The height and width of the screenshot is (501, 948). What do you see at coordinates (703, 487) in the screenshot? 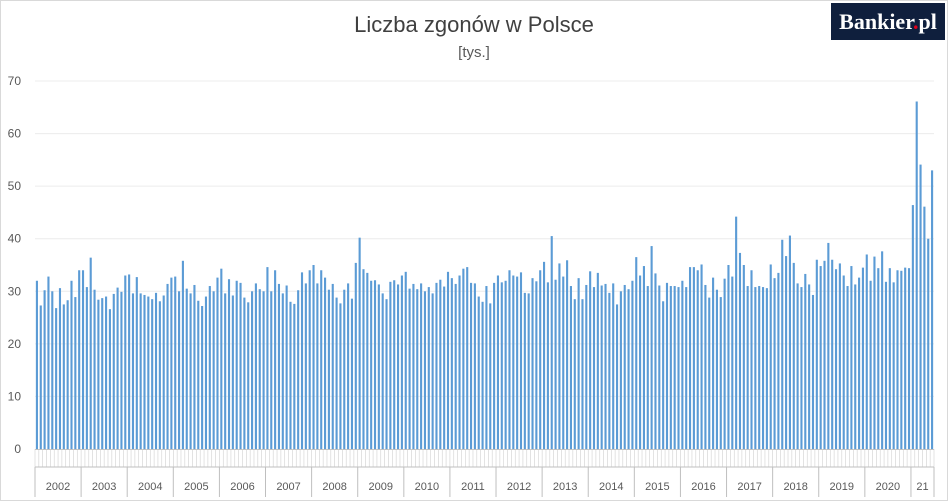
I see `year-label: 2016` at bounding box center [703, 487].